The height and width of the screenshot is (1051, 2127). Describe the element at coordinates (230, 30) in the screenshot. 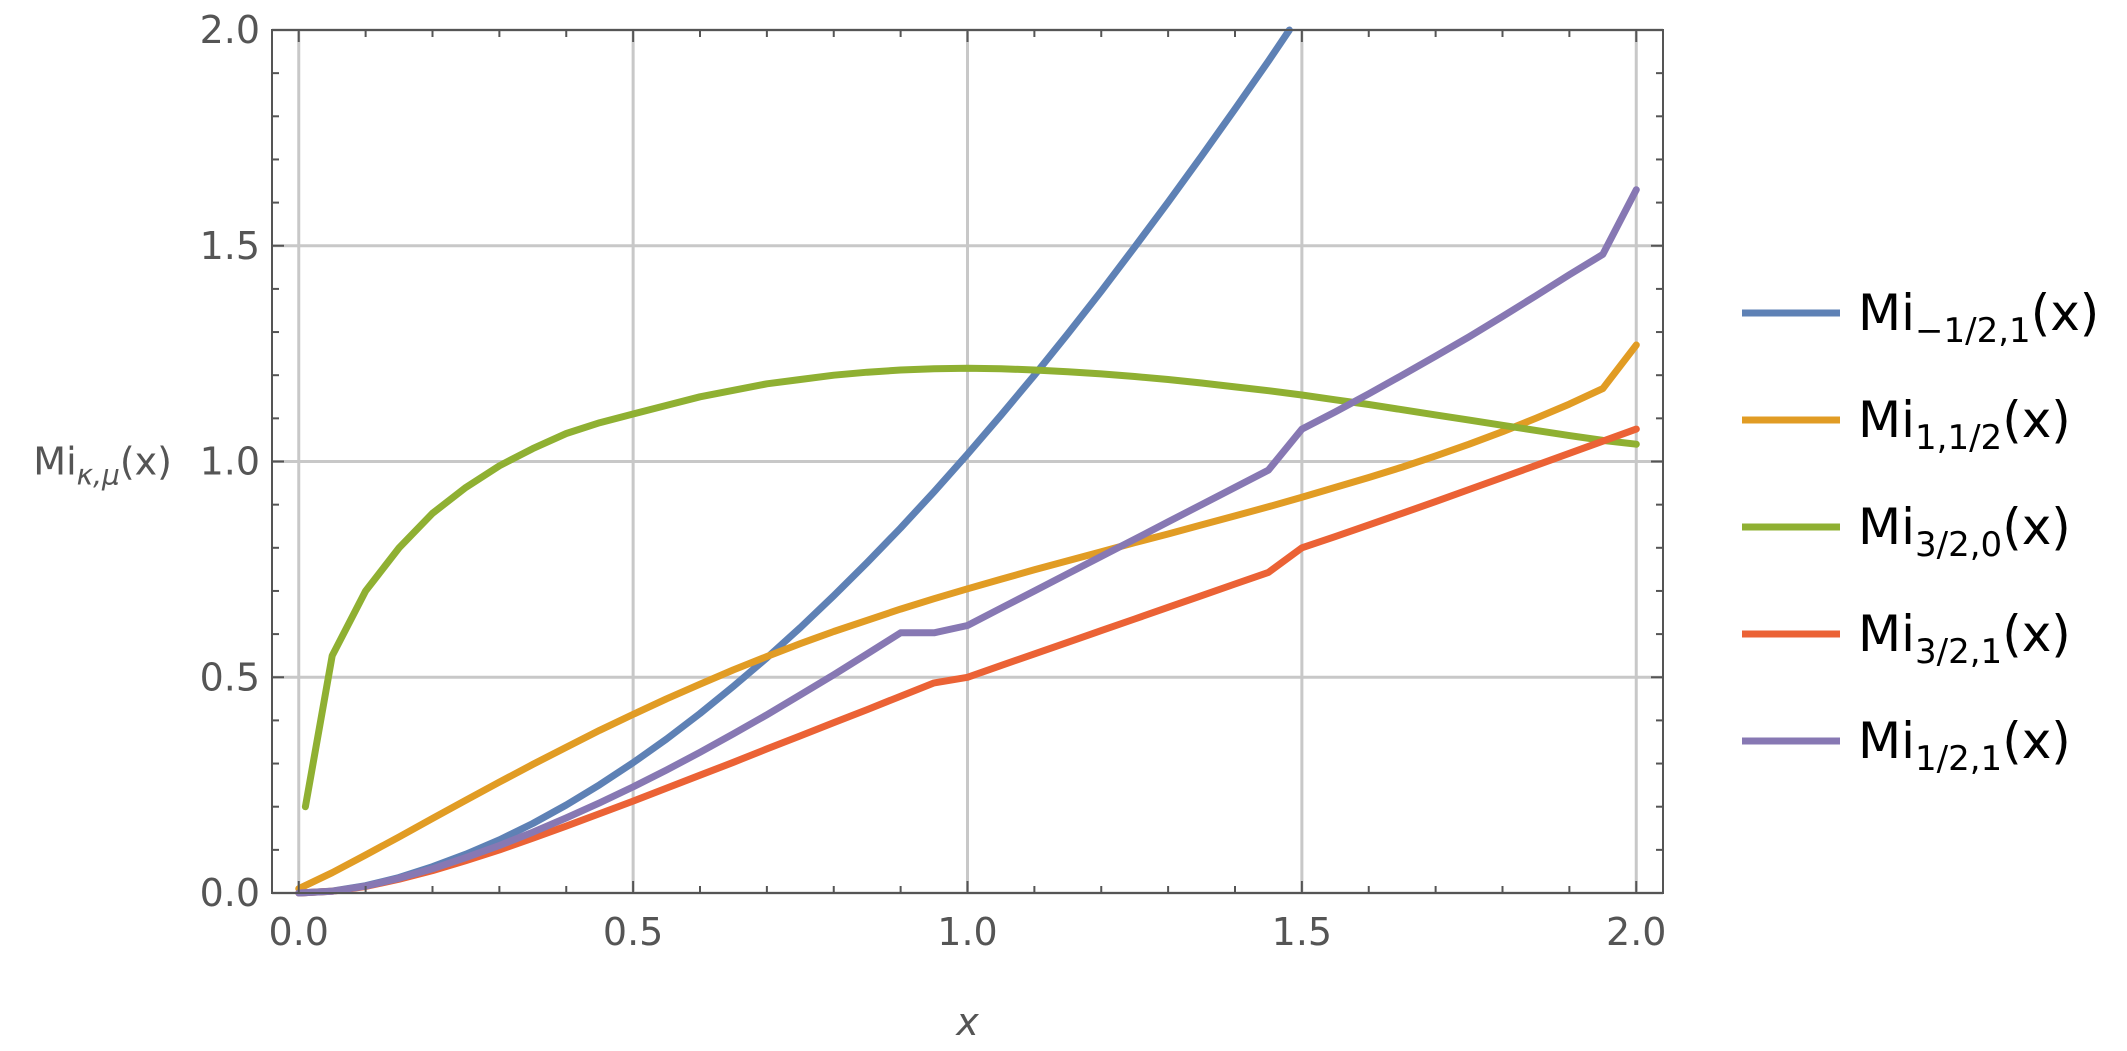

I see `y-tick-label-4: 2.0` at that location.